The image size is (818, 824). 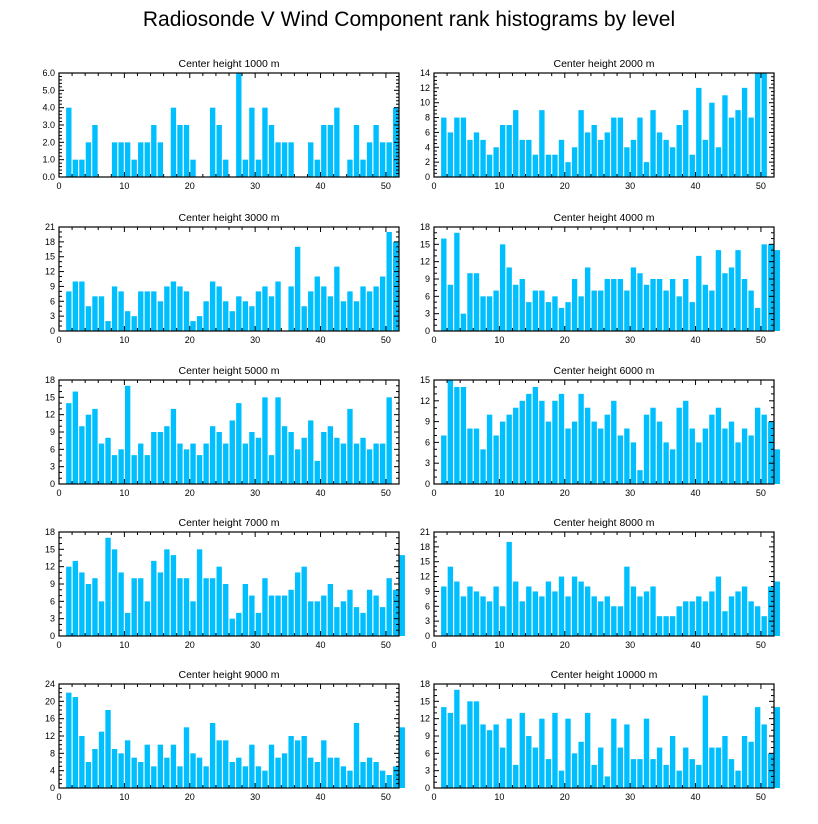 What do you see at coordinates (425, 547) in the screenshot?
I see `y-tick-label: 18` at bounding box center [425, 547].